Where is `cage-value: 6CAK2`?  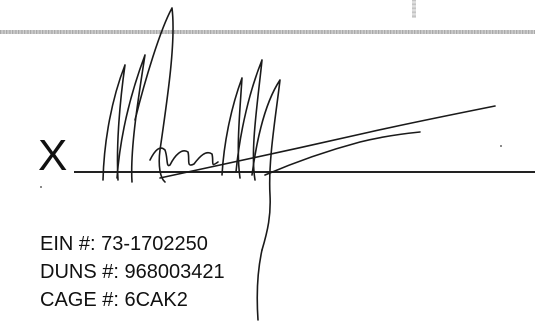 cage-value: 6CAK2 is located at coordinates (156, 300).